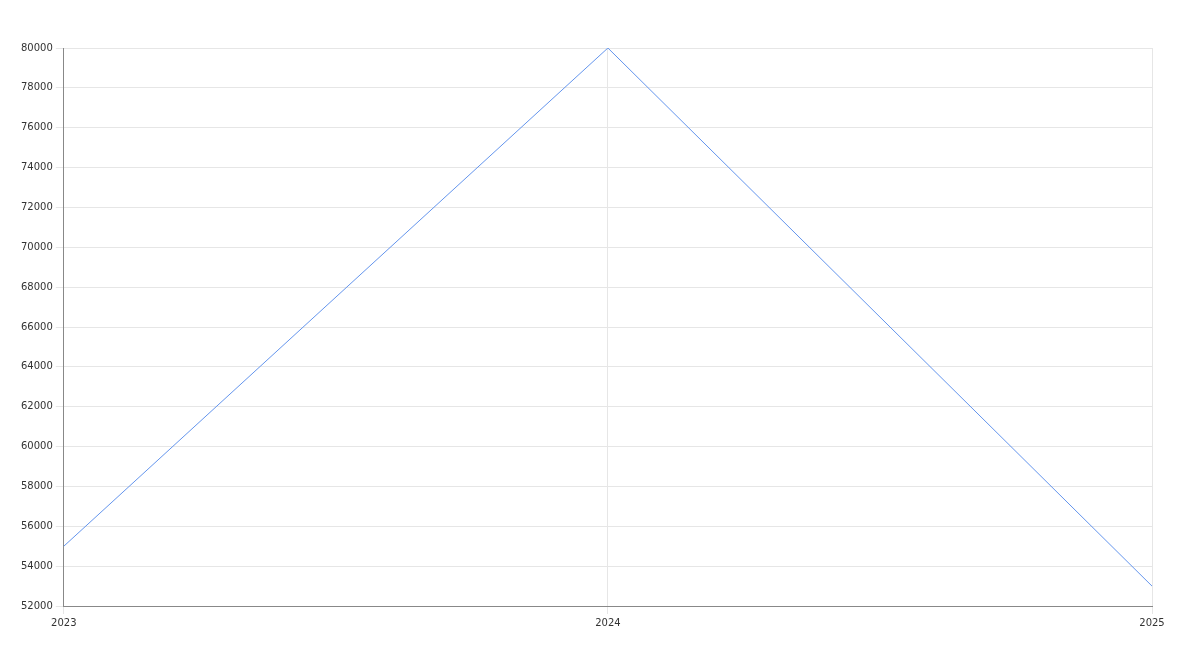 This screenshot has height=650, width=1200. What do you see at coordinates (37, 127) in the screenshot?
I see `y-tick-label: 76000` at bounding box center [37, 127].